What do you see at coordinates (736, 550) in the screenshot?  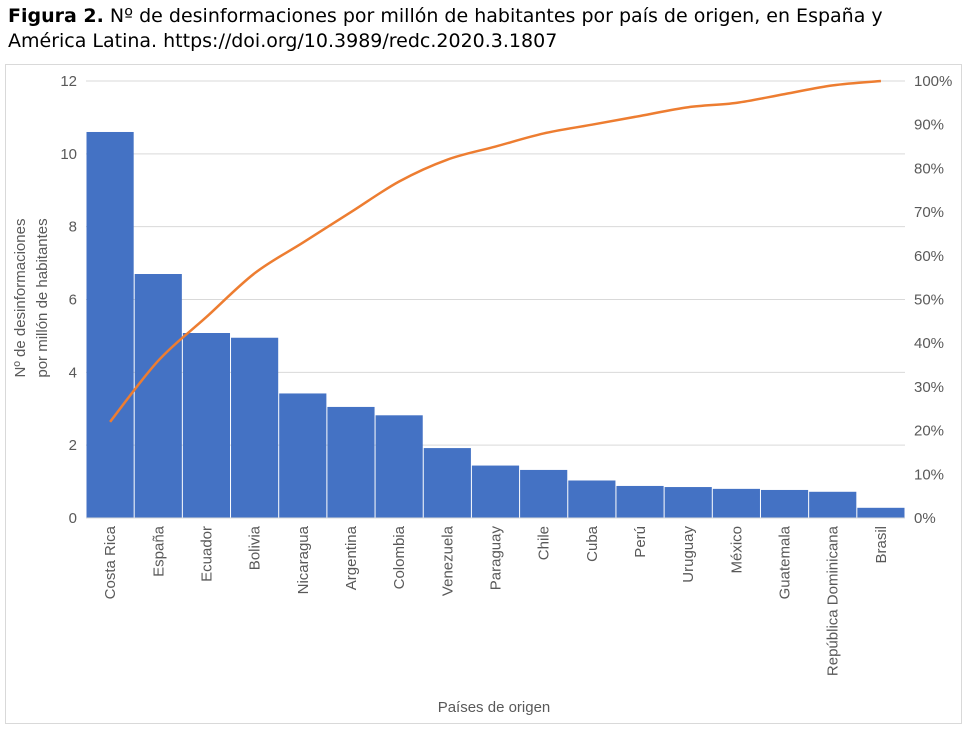 I see `x-tick-label: México` at bounding box center [736, 550].